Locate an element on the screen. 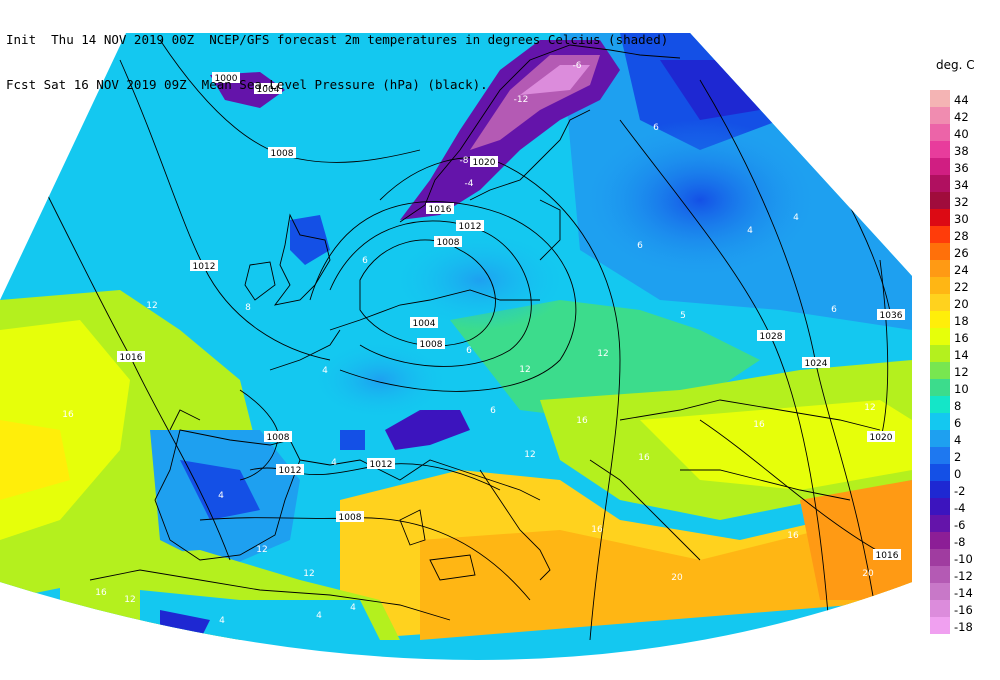 This screenshot has width=1000, height=680. legend-entry: -16 is located at coordinates (965, 608).